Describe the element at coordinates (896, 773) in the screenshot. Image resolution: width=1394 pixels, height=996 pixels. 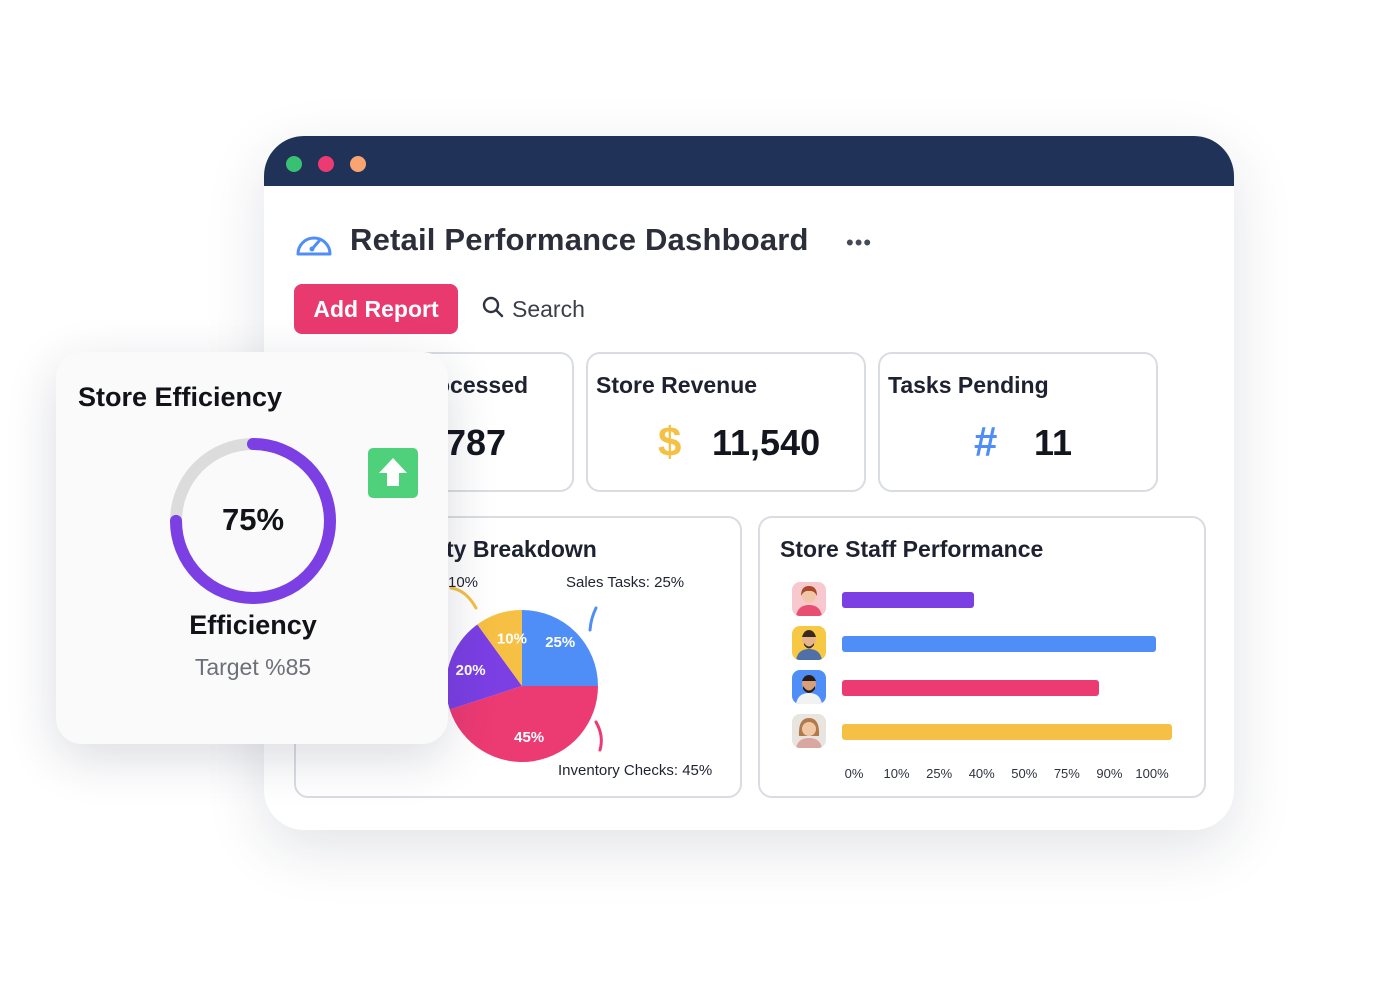
I see `axis-tick-label: 10%` at that location.